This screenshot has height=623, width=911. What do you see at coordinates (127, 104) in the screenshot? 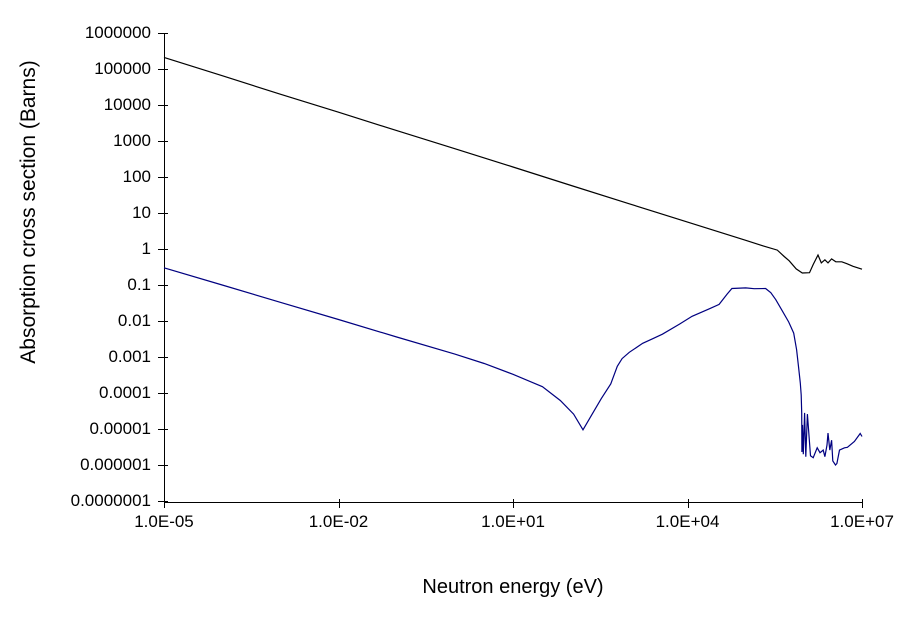
I see `y-tick-label: 10000` at bounding box center [127, 104].